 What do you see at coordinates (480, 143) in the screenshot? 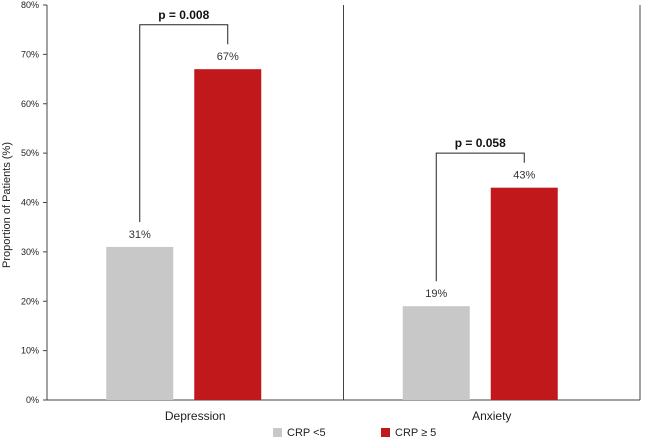
I see `p-value-label: p = 0.058` at bounding box center [480, 143].